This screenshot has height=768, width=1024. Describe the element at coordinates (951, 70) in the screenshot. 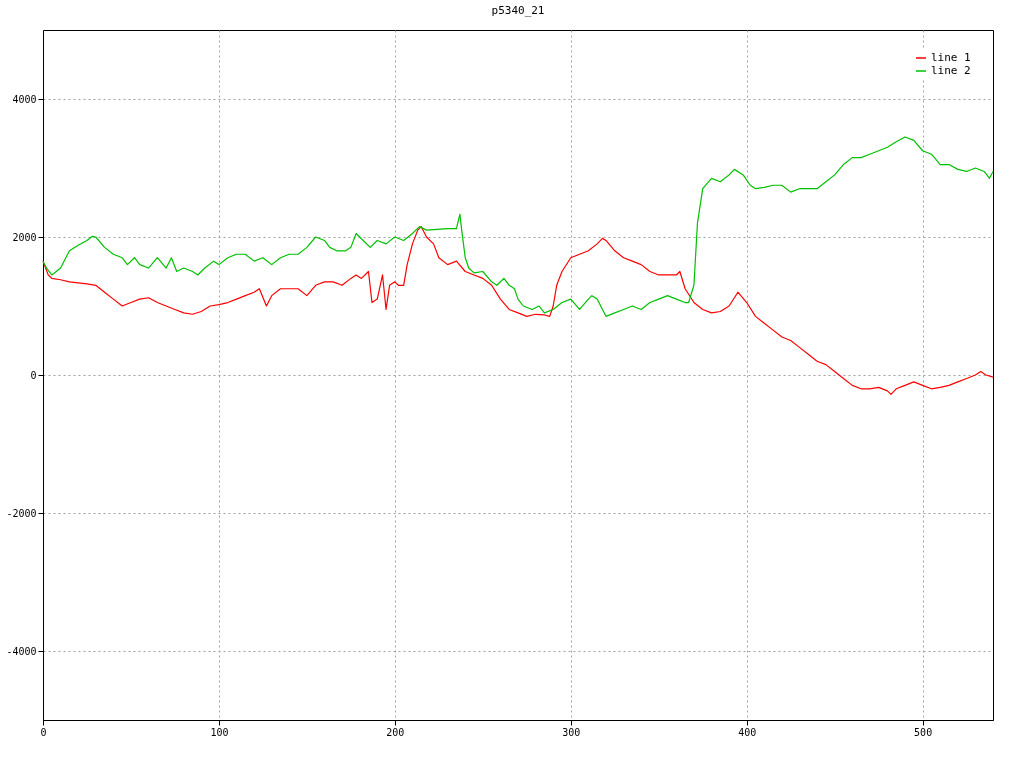

I see `legend-label: line 2` at that location.